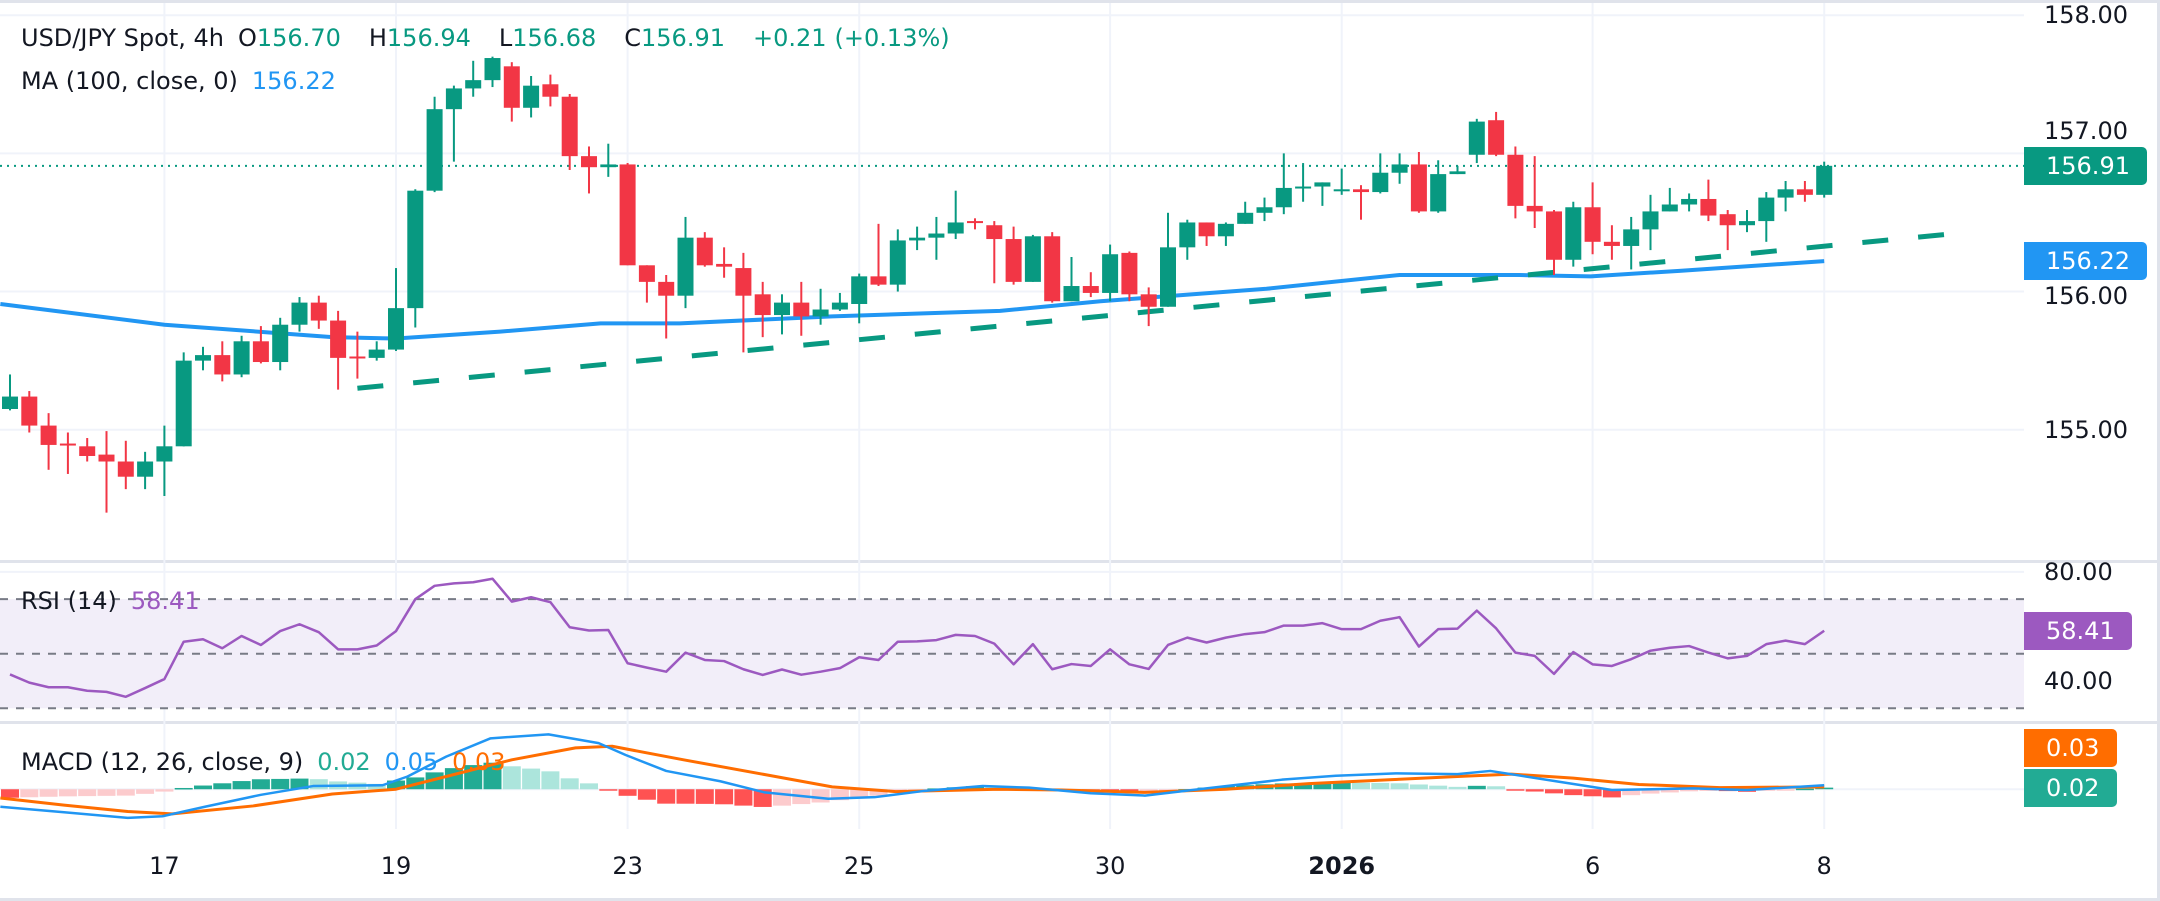  I want to click on ma-label: MA (100, close, 0), so click(129, 81).